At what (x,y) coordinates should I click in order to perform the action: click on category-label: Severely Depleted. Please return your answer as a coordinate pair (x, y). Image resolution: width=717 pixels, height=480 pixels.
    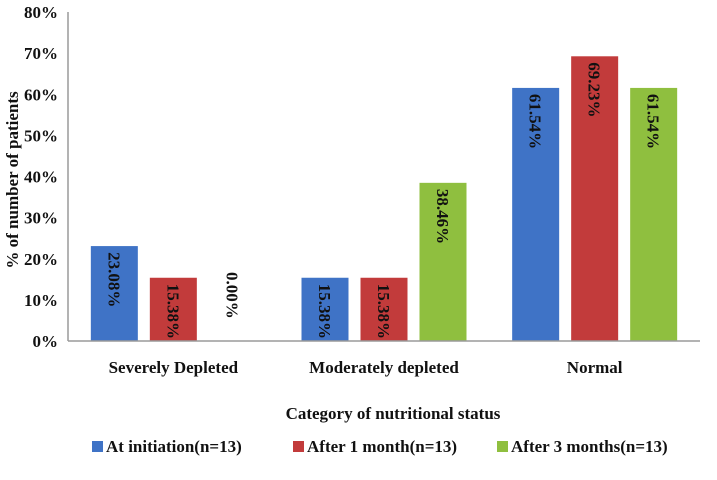
    Looking at the image, I should click on (174, 367).